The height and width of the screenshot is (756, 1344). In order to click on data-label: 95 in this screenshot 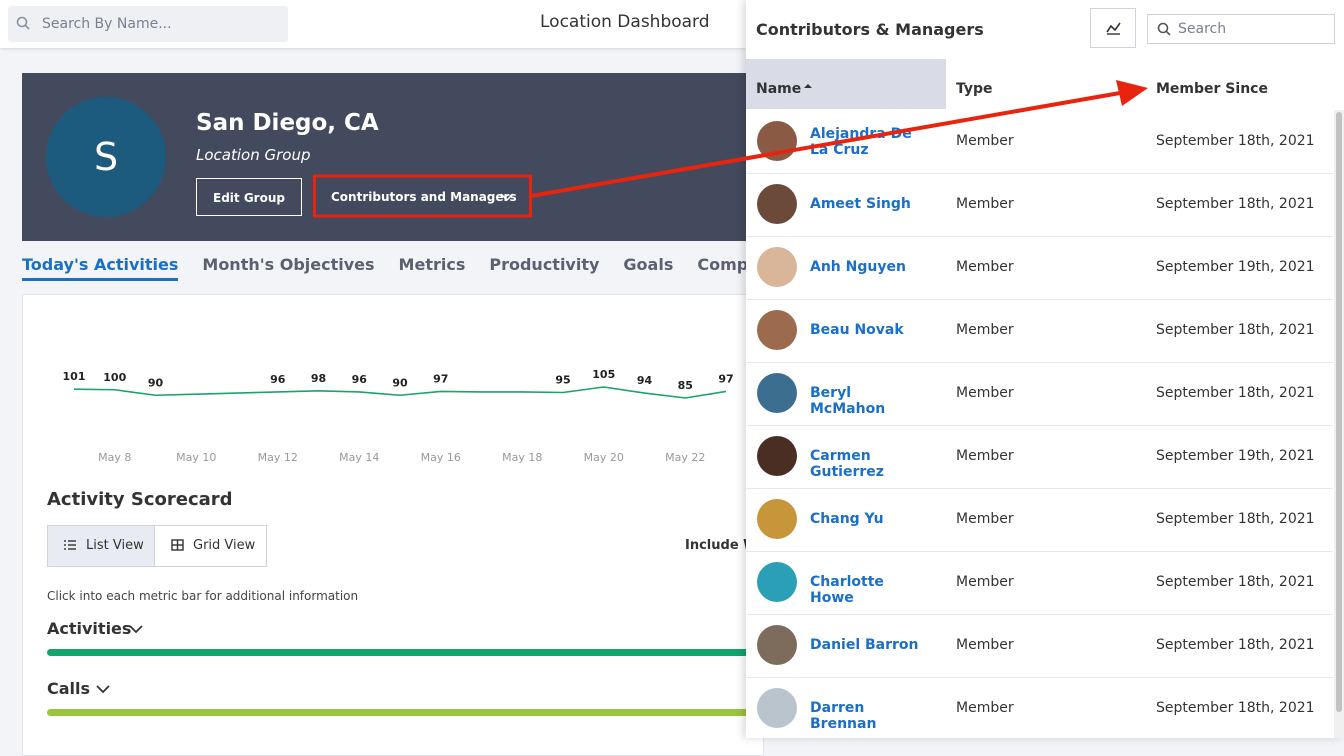, I will do `click(562, 380)`.